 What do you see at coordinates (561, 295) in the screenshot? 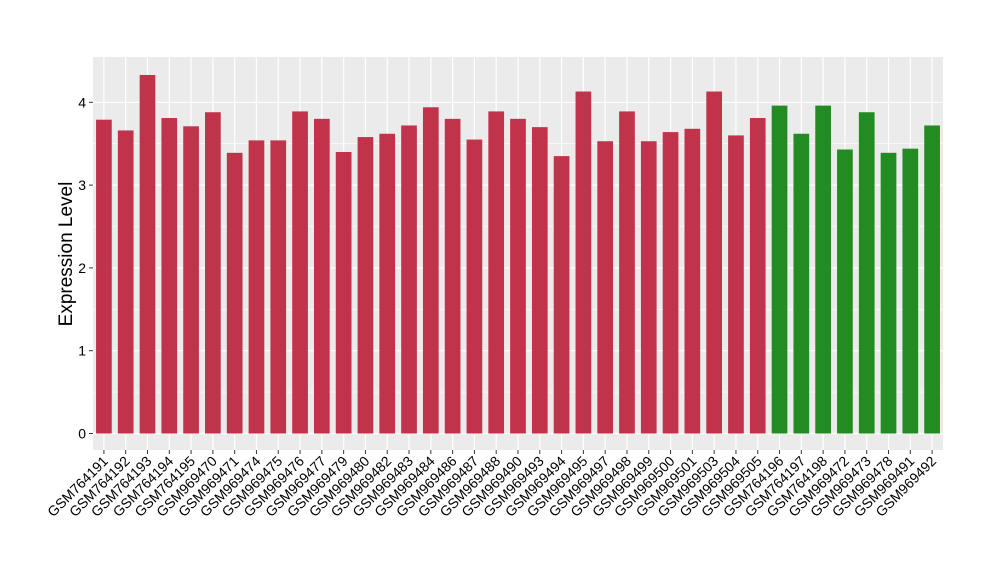
I see `bar-GSM969494` at bounding box center [561, 295].